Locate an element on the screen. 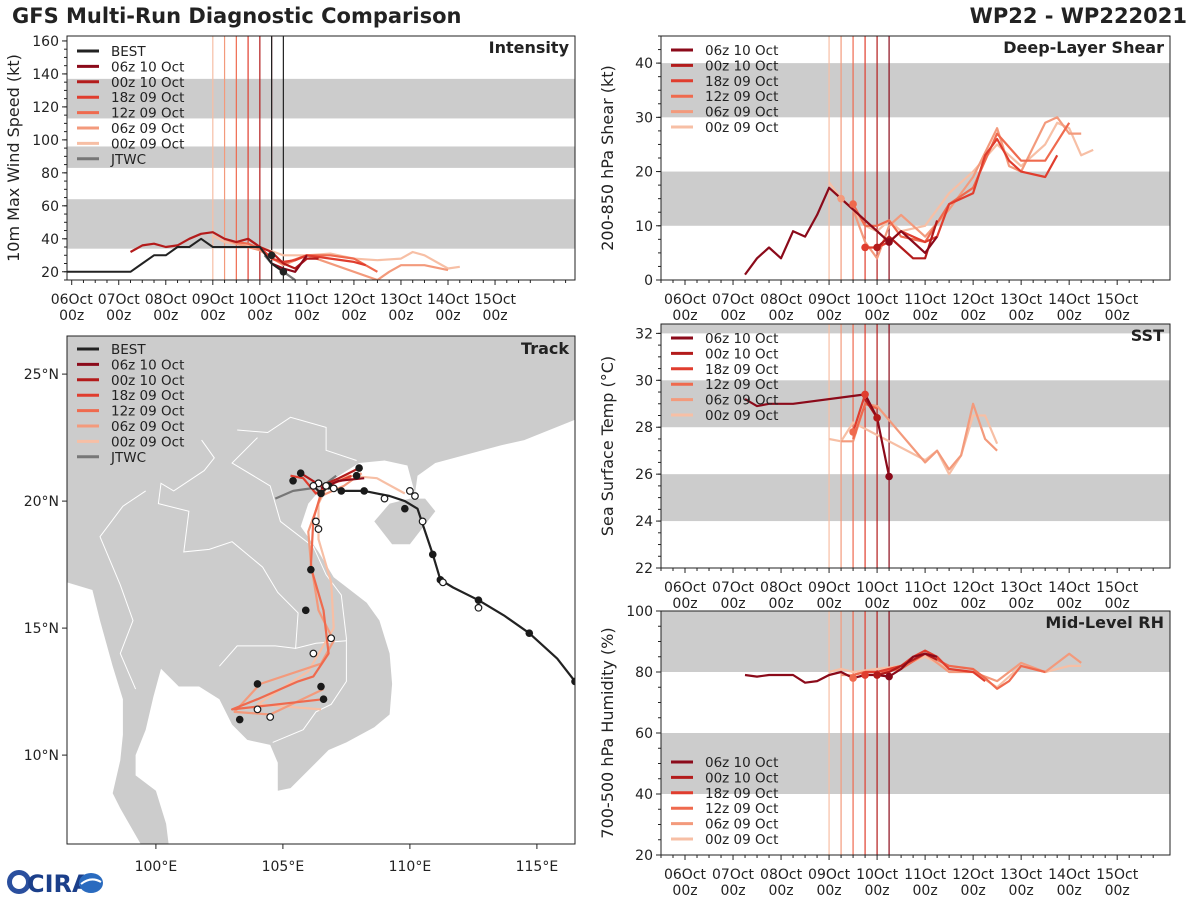 The height and width of the screenshot is (900, 1200). cira-logo: CIRA is located at coordinates (55, 884).